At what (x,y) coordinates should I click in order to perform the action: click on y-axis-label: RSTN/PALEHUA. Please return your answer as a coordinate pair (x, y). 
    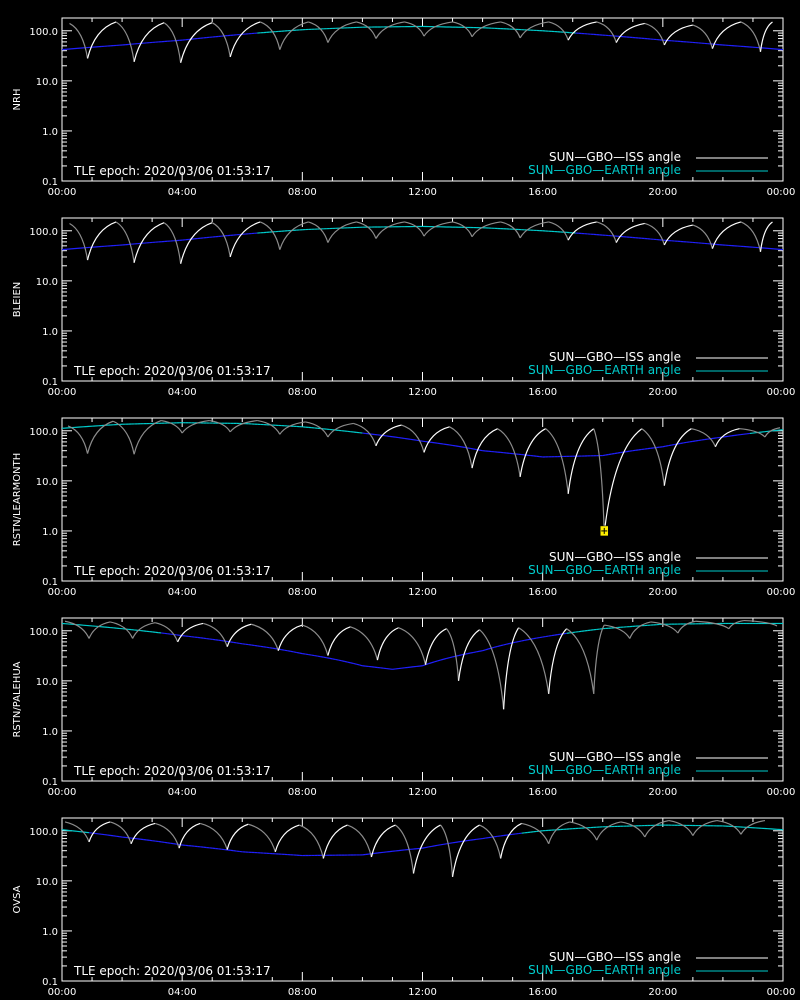
    Looking at the image, I should click on (17, 699).